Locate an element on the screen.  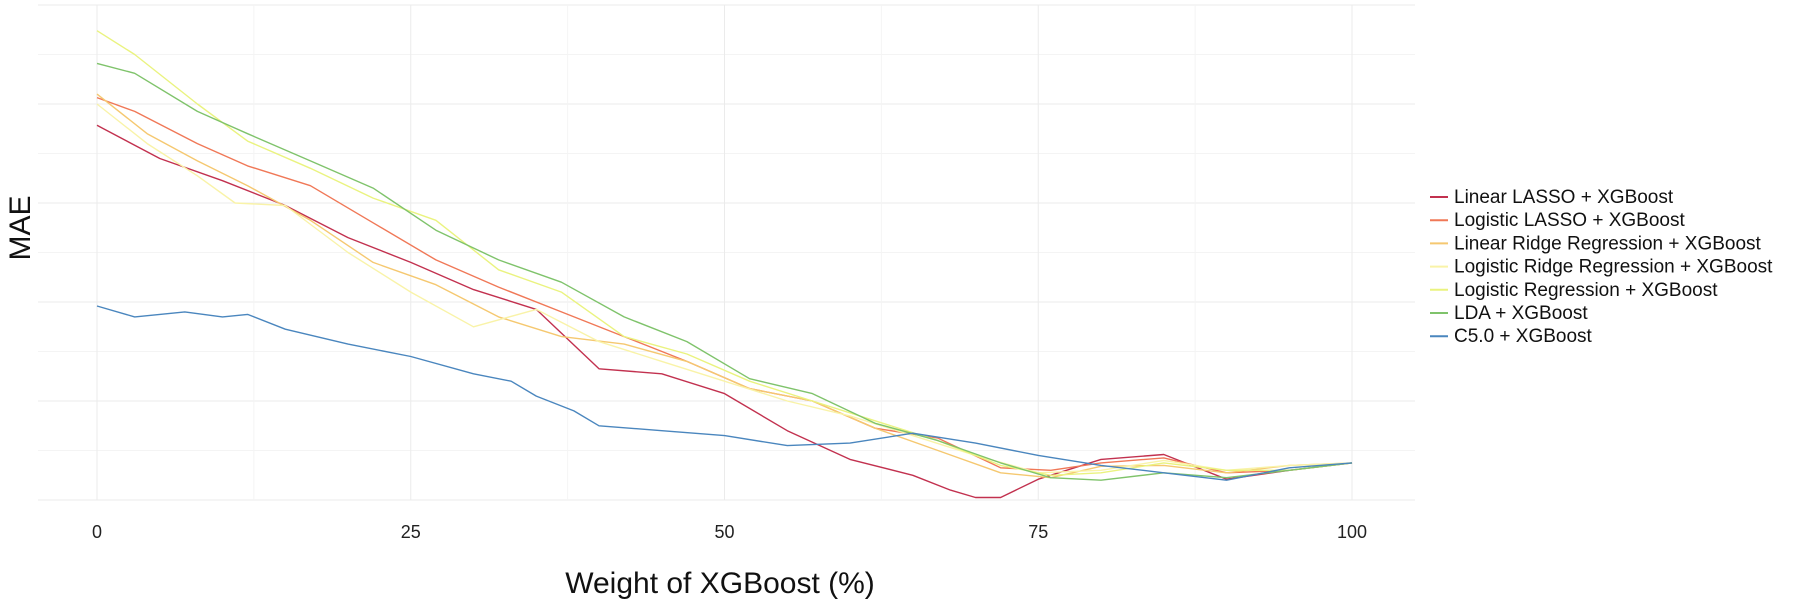
legend-label: Logistic Regression + XGBoost is located at coordinates (1586, 290).